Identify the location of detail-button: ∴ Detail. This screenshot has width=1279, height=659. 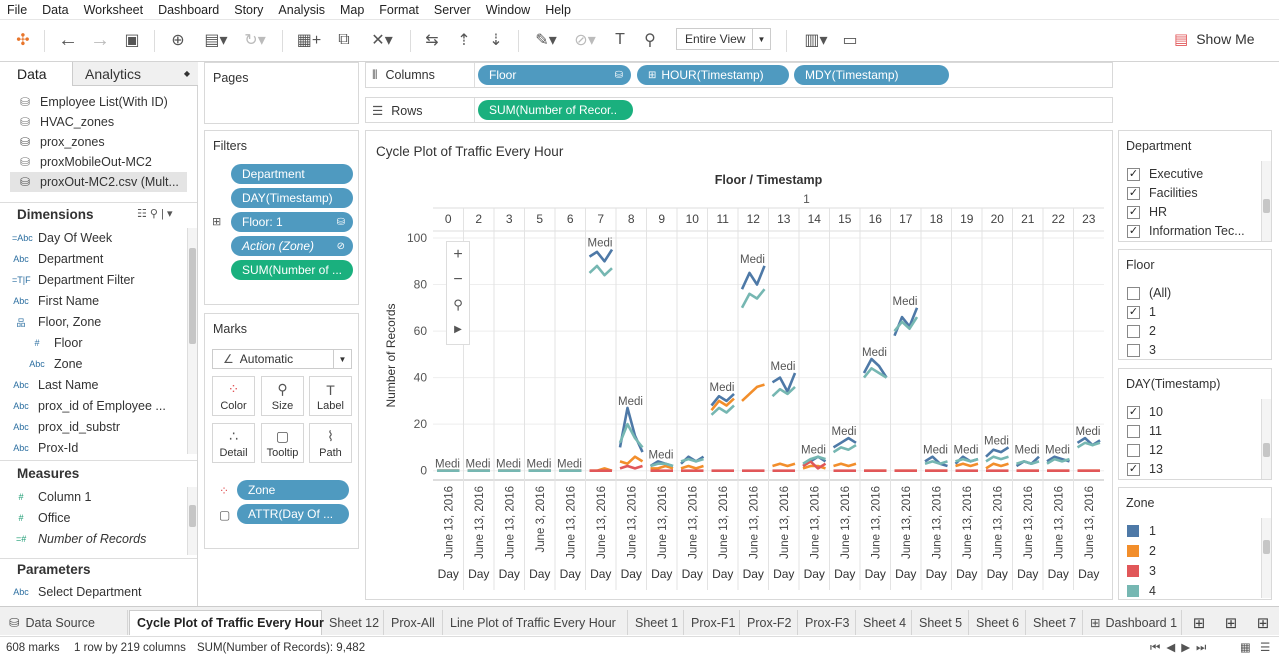
(233, 443).